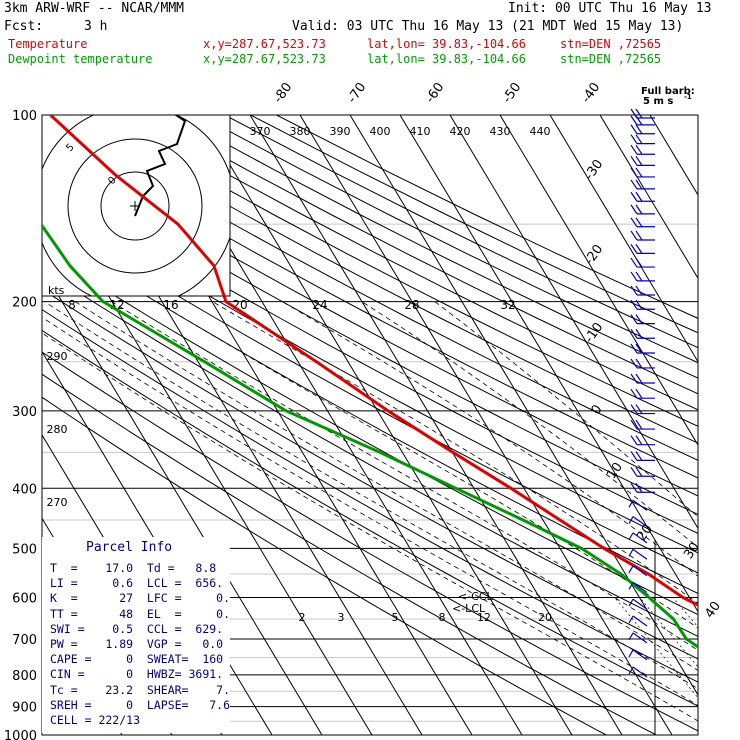 This screenshot has width=740, height=740. What do you see at coordinates (442, 617) in the screenshot?
I see `mixing-ratio-label: 8` at bounding box center [442, 617].